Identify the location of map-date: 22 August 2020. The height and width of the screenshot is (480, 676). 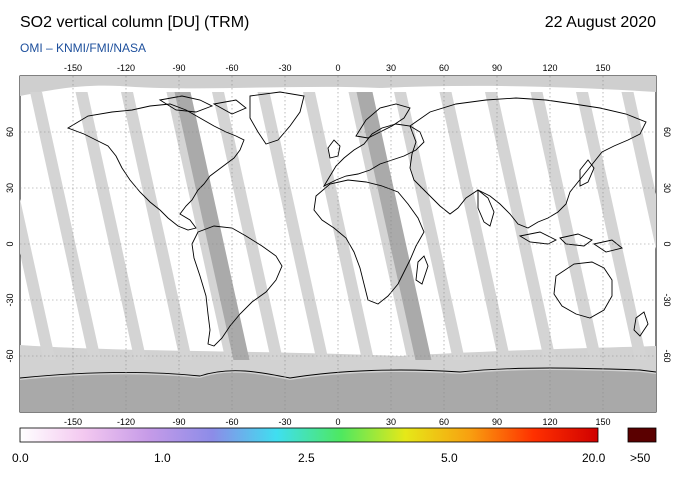
(600, 22).